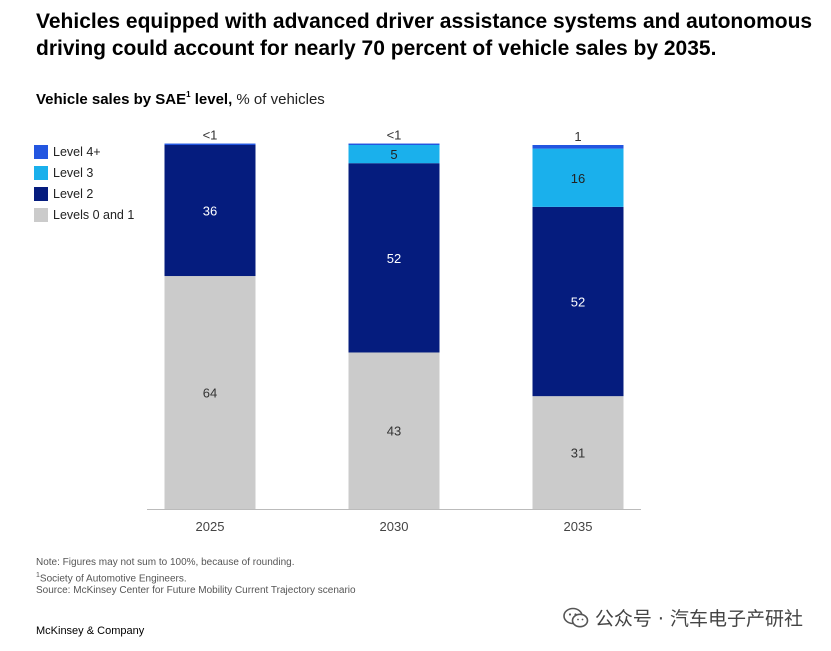 Image resolution: width=831 pixels, height=651 pixels. I want to click on data-label: 16, so click(578, 178).